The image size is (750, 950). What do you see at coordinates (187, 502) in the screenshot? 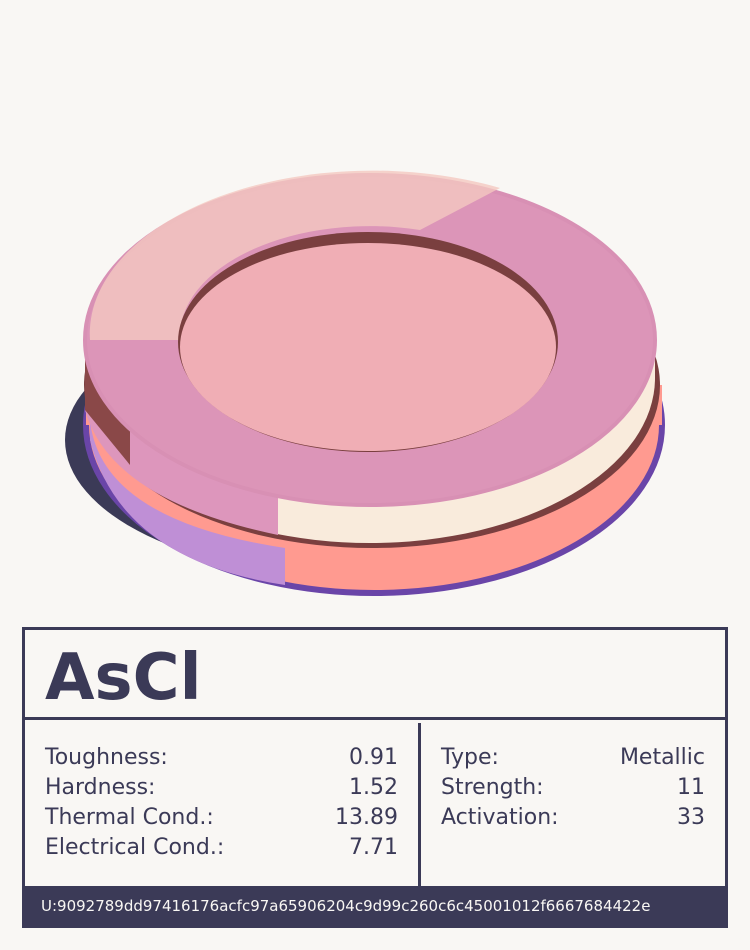
I see `base-side-left` at bounding box center [187, 502].